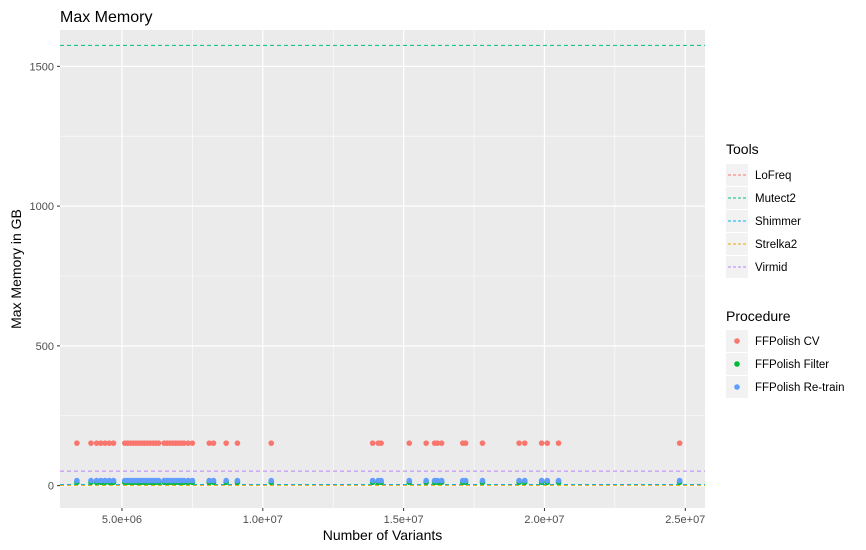 The height and width of the screenshot is (550, 866). Describe the element at coordinates (106, 17) in the screenshot. I see `chart-title: Max Memory` at that location.